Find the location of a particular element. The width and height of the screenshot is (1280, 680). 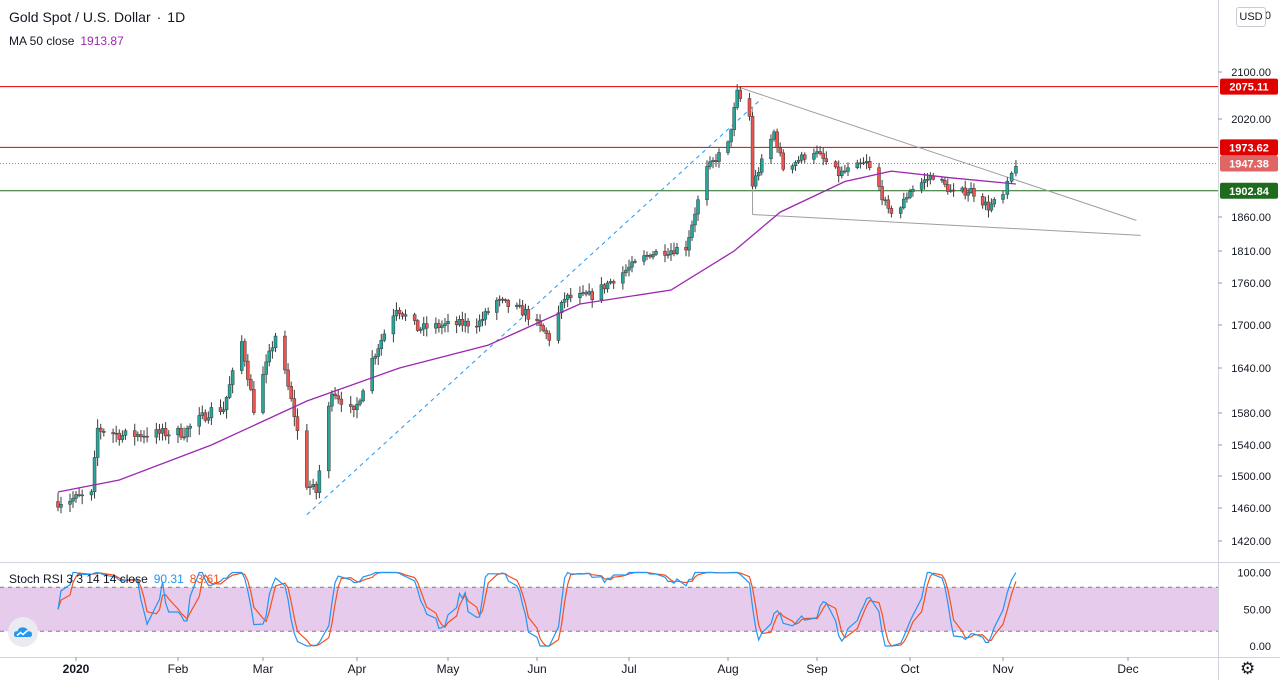

stoch-rsi-k-line is located at coordinates (537, 609).